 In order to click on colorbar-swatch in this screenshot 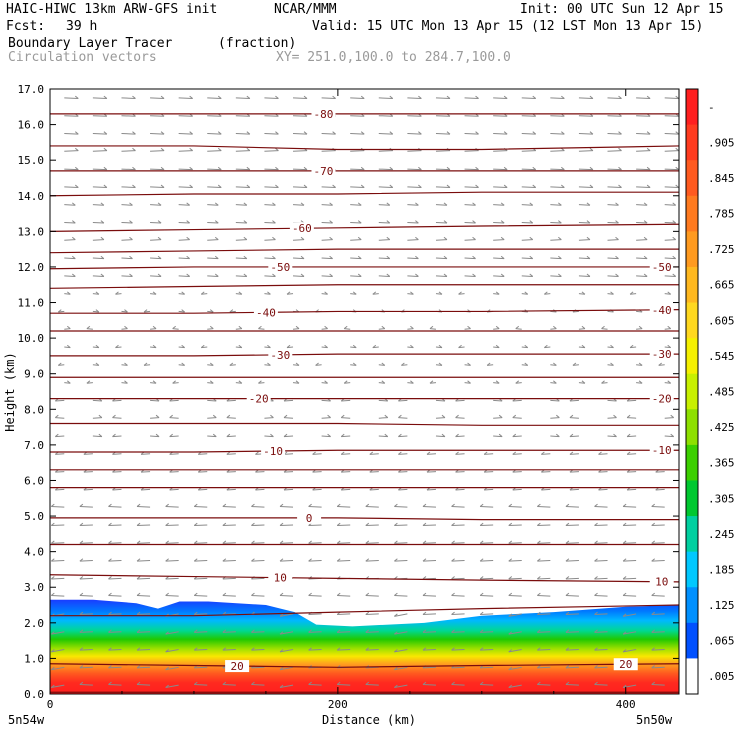, I will do `click(692, 605)`.